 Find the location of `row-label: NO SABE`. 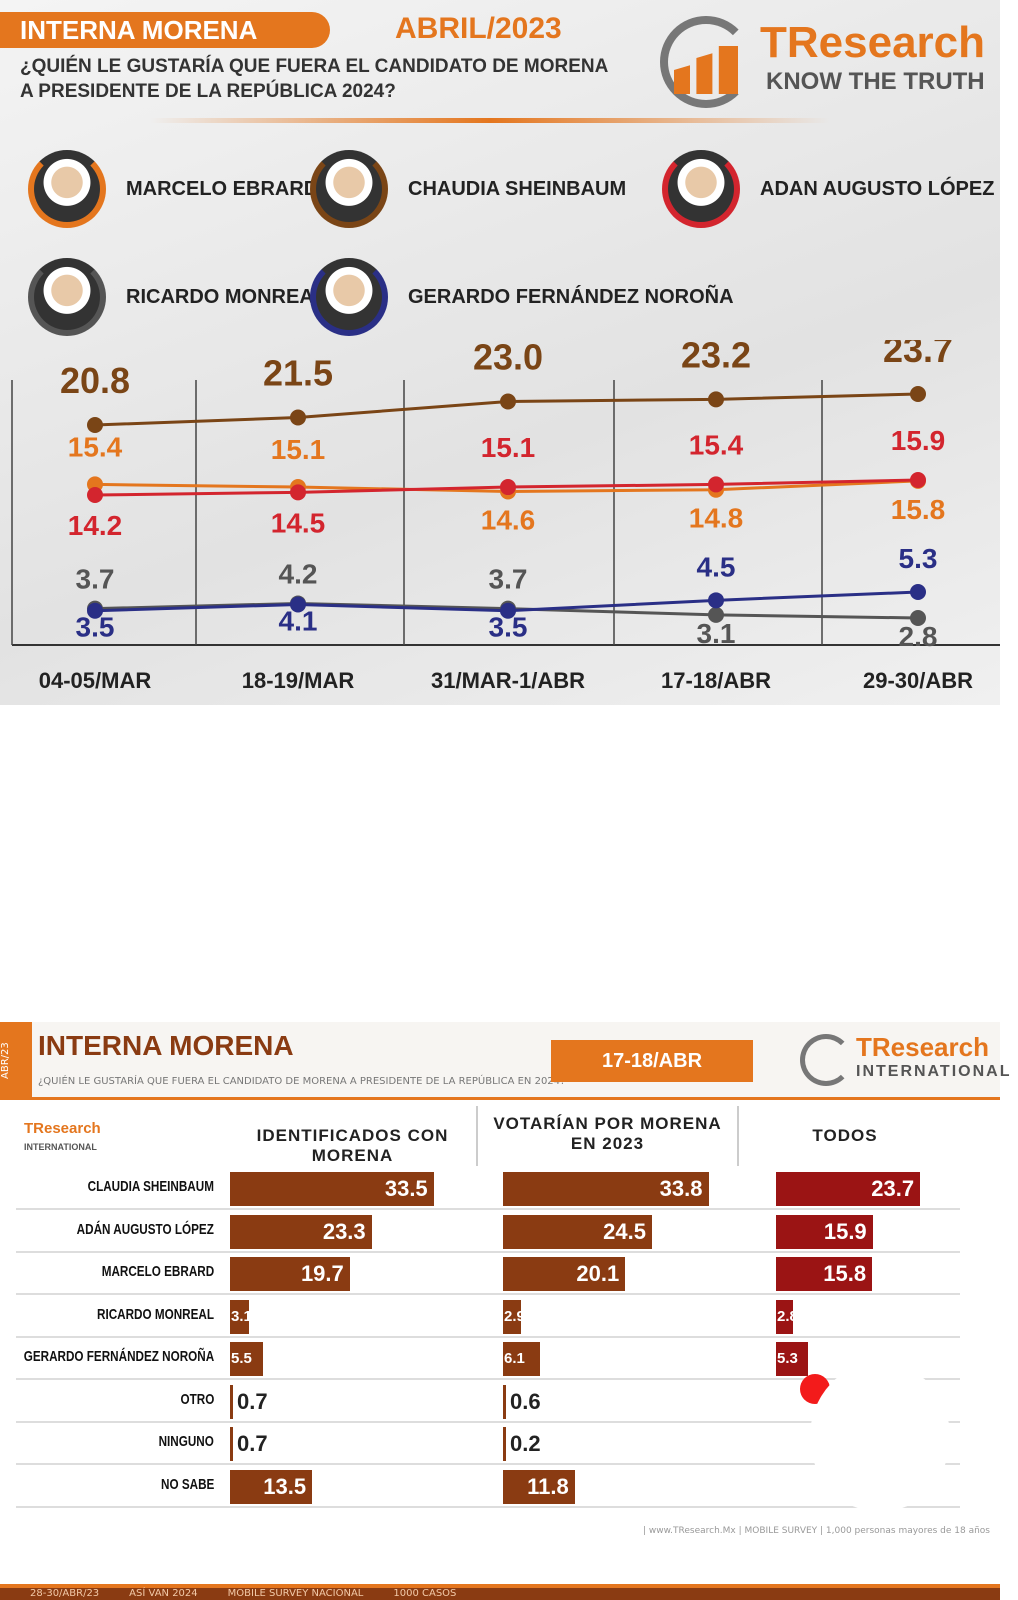

row-label: NO SABE is located at coordinates (187, 1484).